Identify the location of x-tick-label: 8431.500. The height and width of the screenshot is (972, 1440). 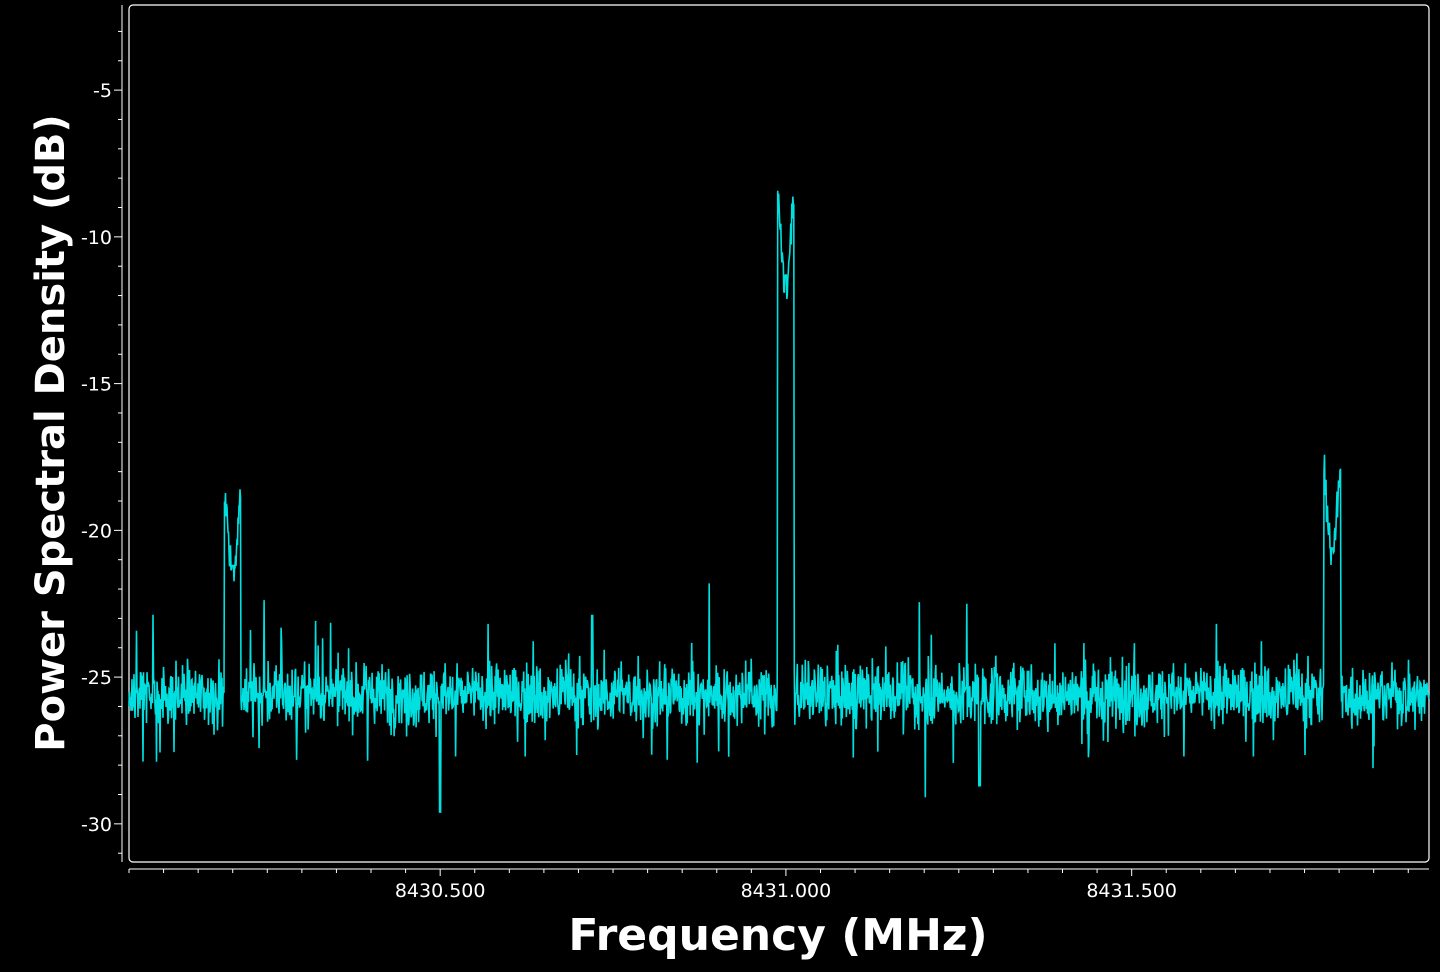
(1131, 891).